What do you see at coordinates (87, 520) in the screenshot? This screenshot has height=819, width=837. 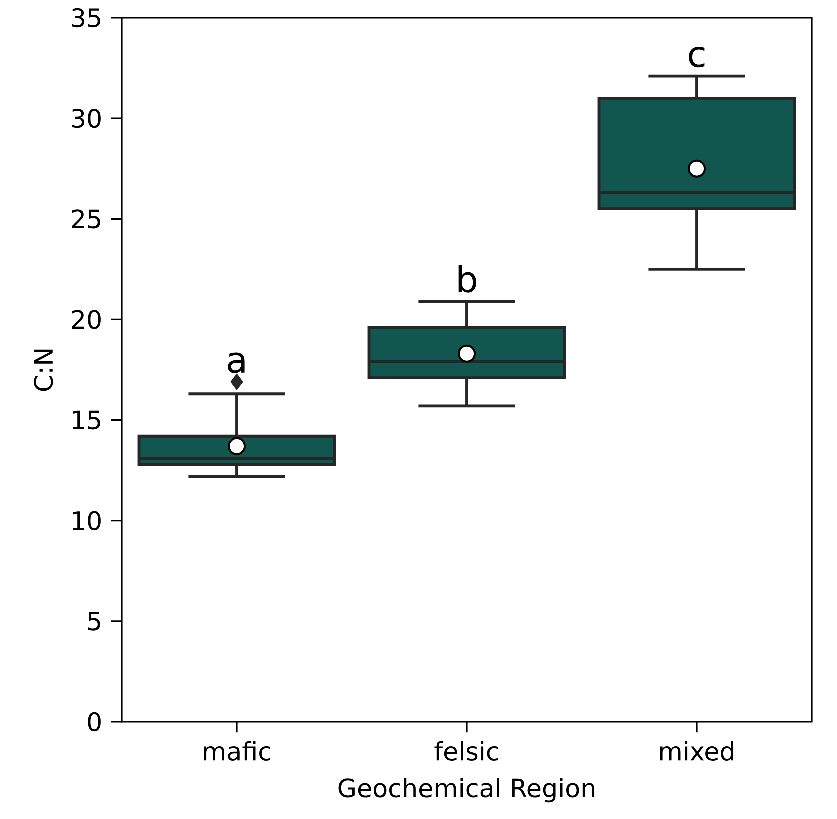 I see `y-tick-label: 10` at bounding box center [87, 520].